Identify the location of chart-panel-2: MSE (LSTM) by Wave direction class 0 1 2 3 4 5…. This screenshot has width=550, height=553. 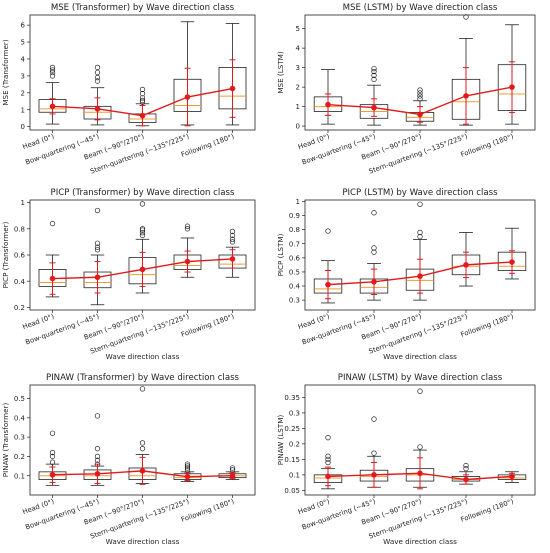
(406, 89).